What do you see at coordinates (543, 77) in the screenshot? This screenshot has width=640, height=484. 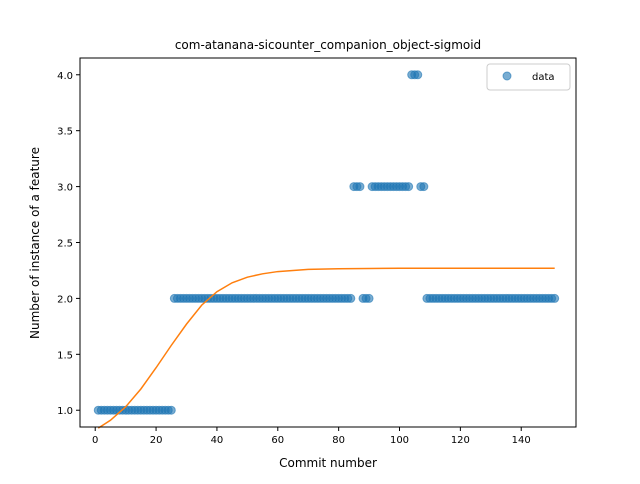 I see `legend-label-data: data` at bounding box center [543, 77].